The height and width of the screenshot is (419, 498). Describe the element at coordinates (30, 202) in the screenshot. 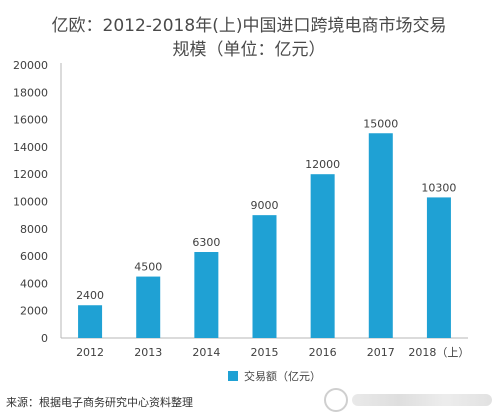

I see `y-tick-label: 10000` at that location.